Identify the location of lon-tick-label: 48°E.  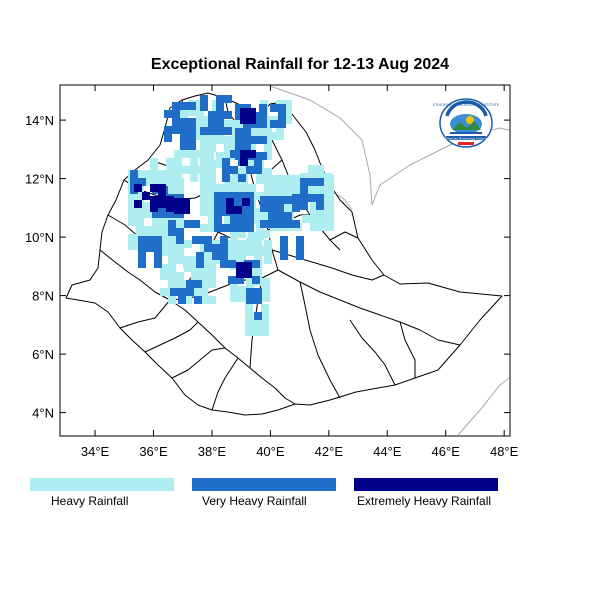
(504, 451).